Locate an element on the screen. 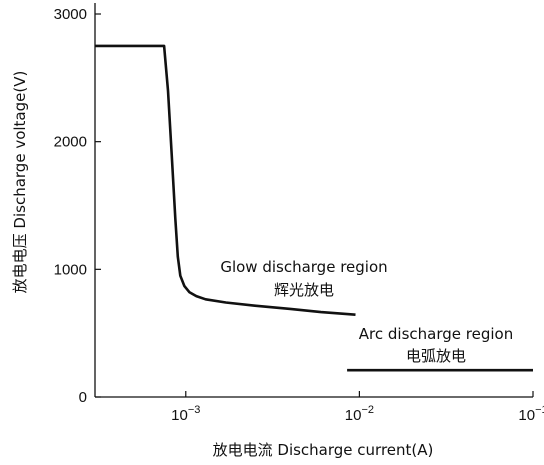  arc-region-annotation: Arc discharge region 电弧放电 is located at coordinates (436, 345).